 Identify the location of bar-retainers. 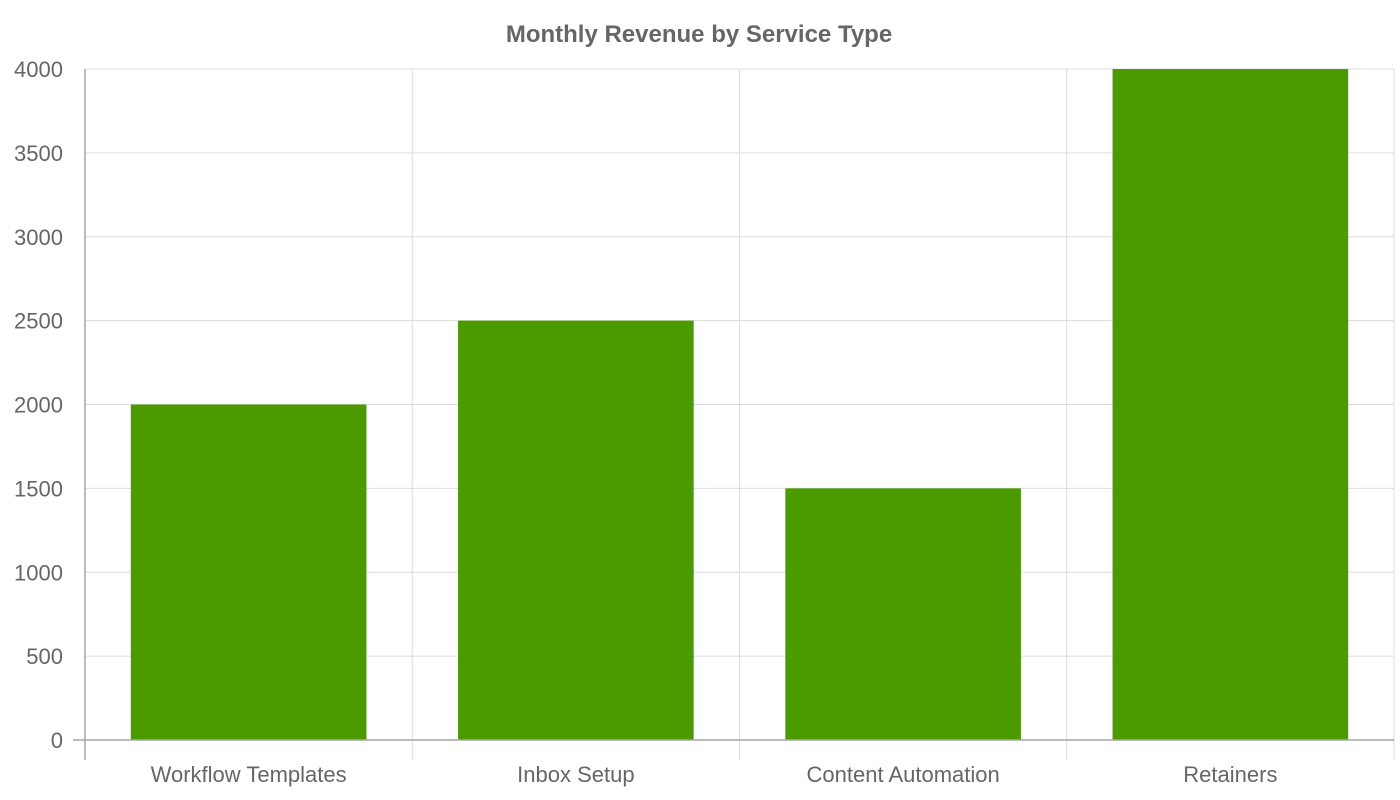
(1230, 404).